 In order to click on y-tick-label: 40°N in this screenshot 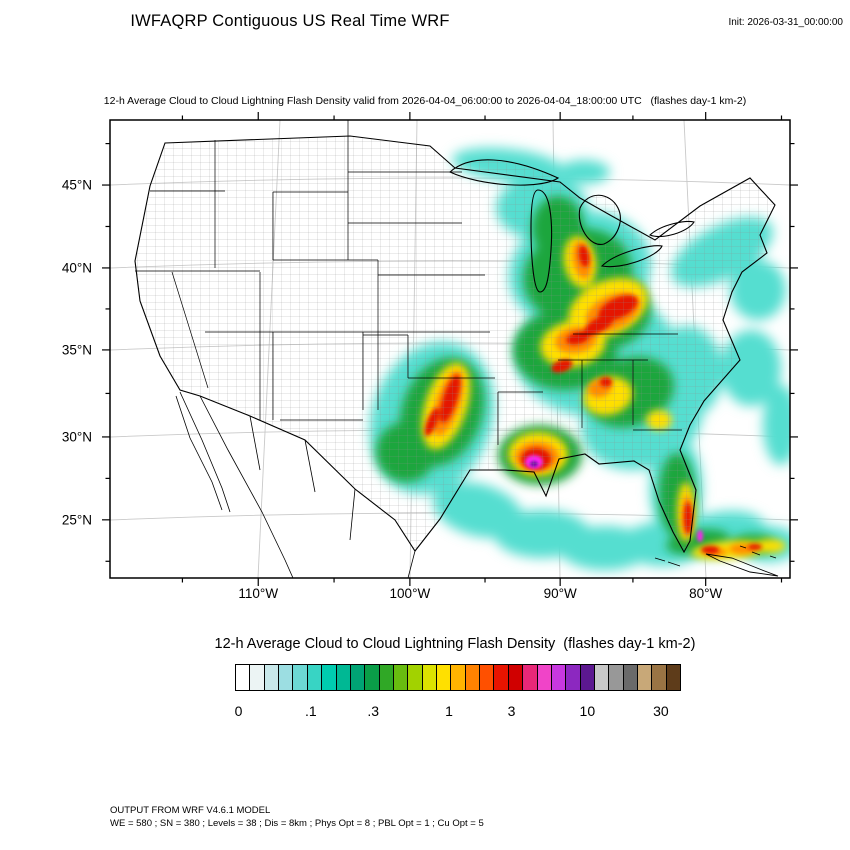, I will do `click(76, 268)`.